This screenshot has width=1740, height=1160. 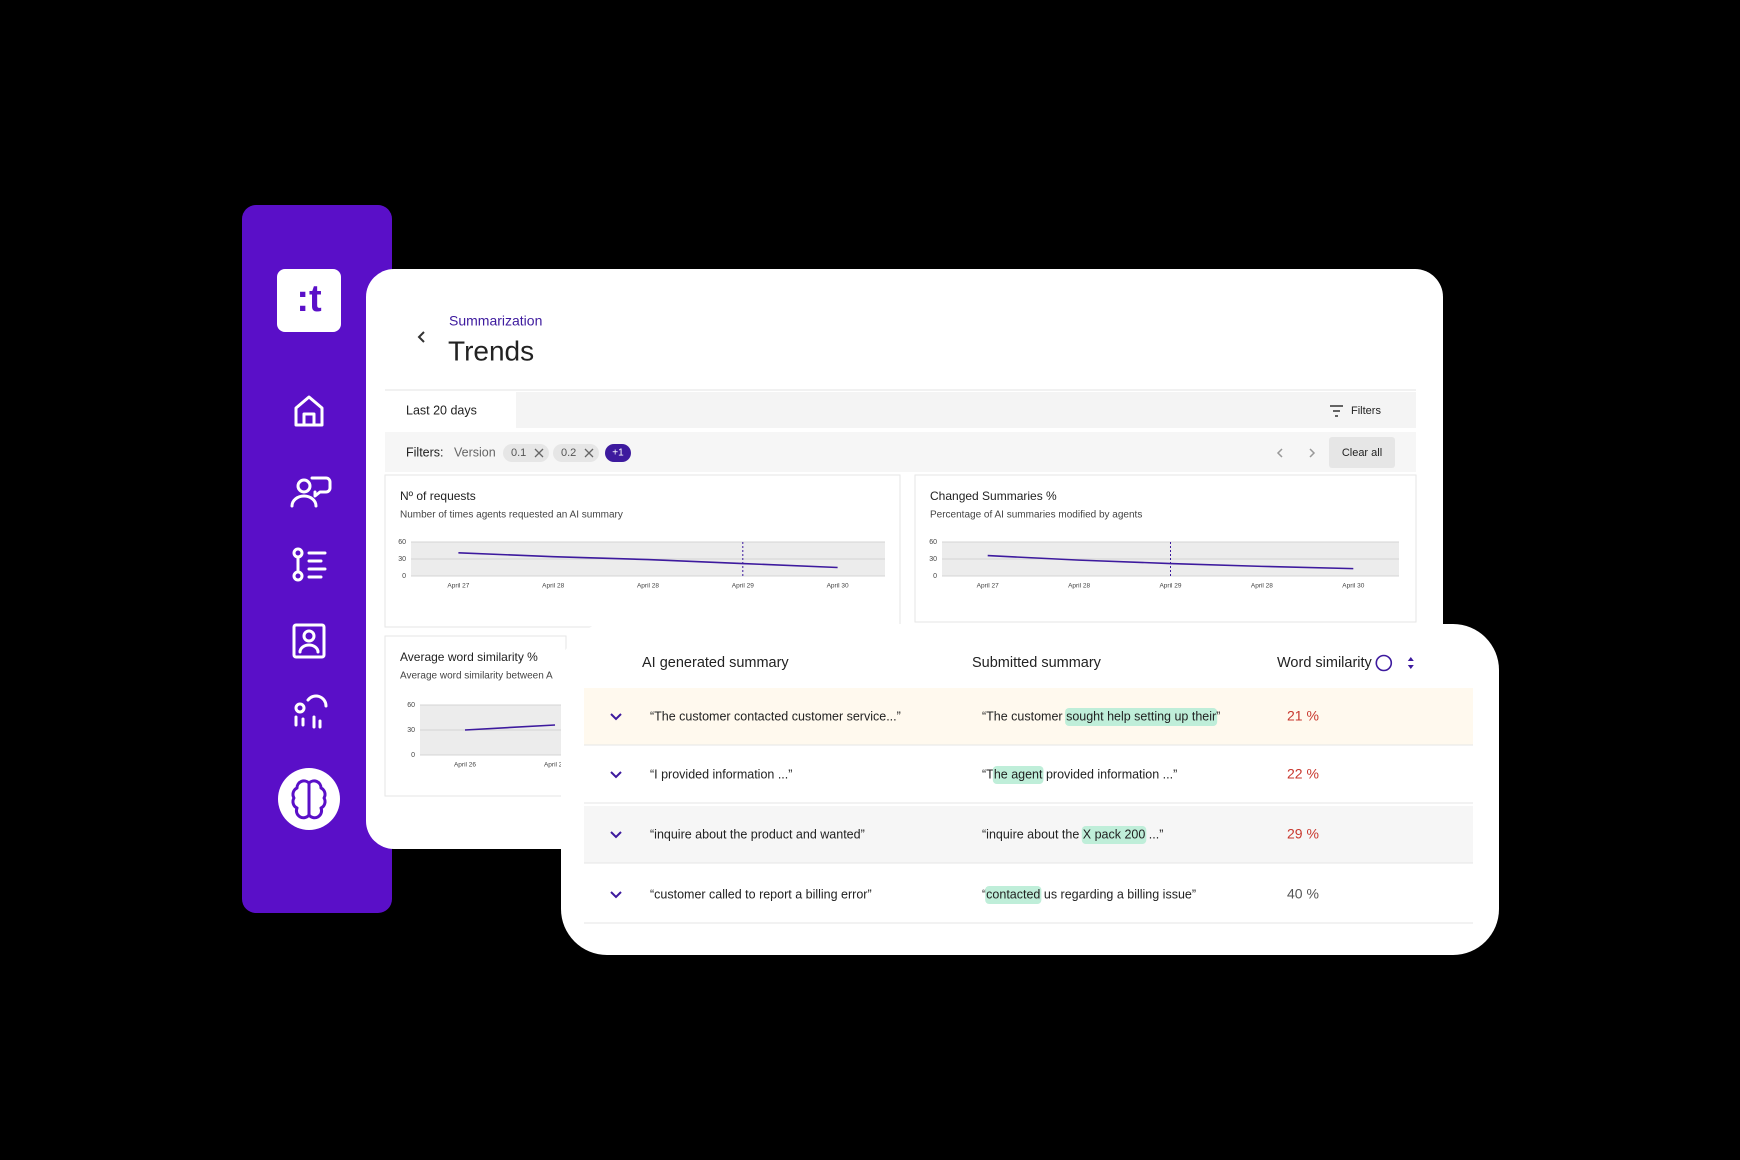 I want to click on word-similarity: 22 %, so click(x=1303, y=774).